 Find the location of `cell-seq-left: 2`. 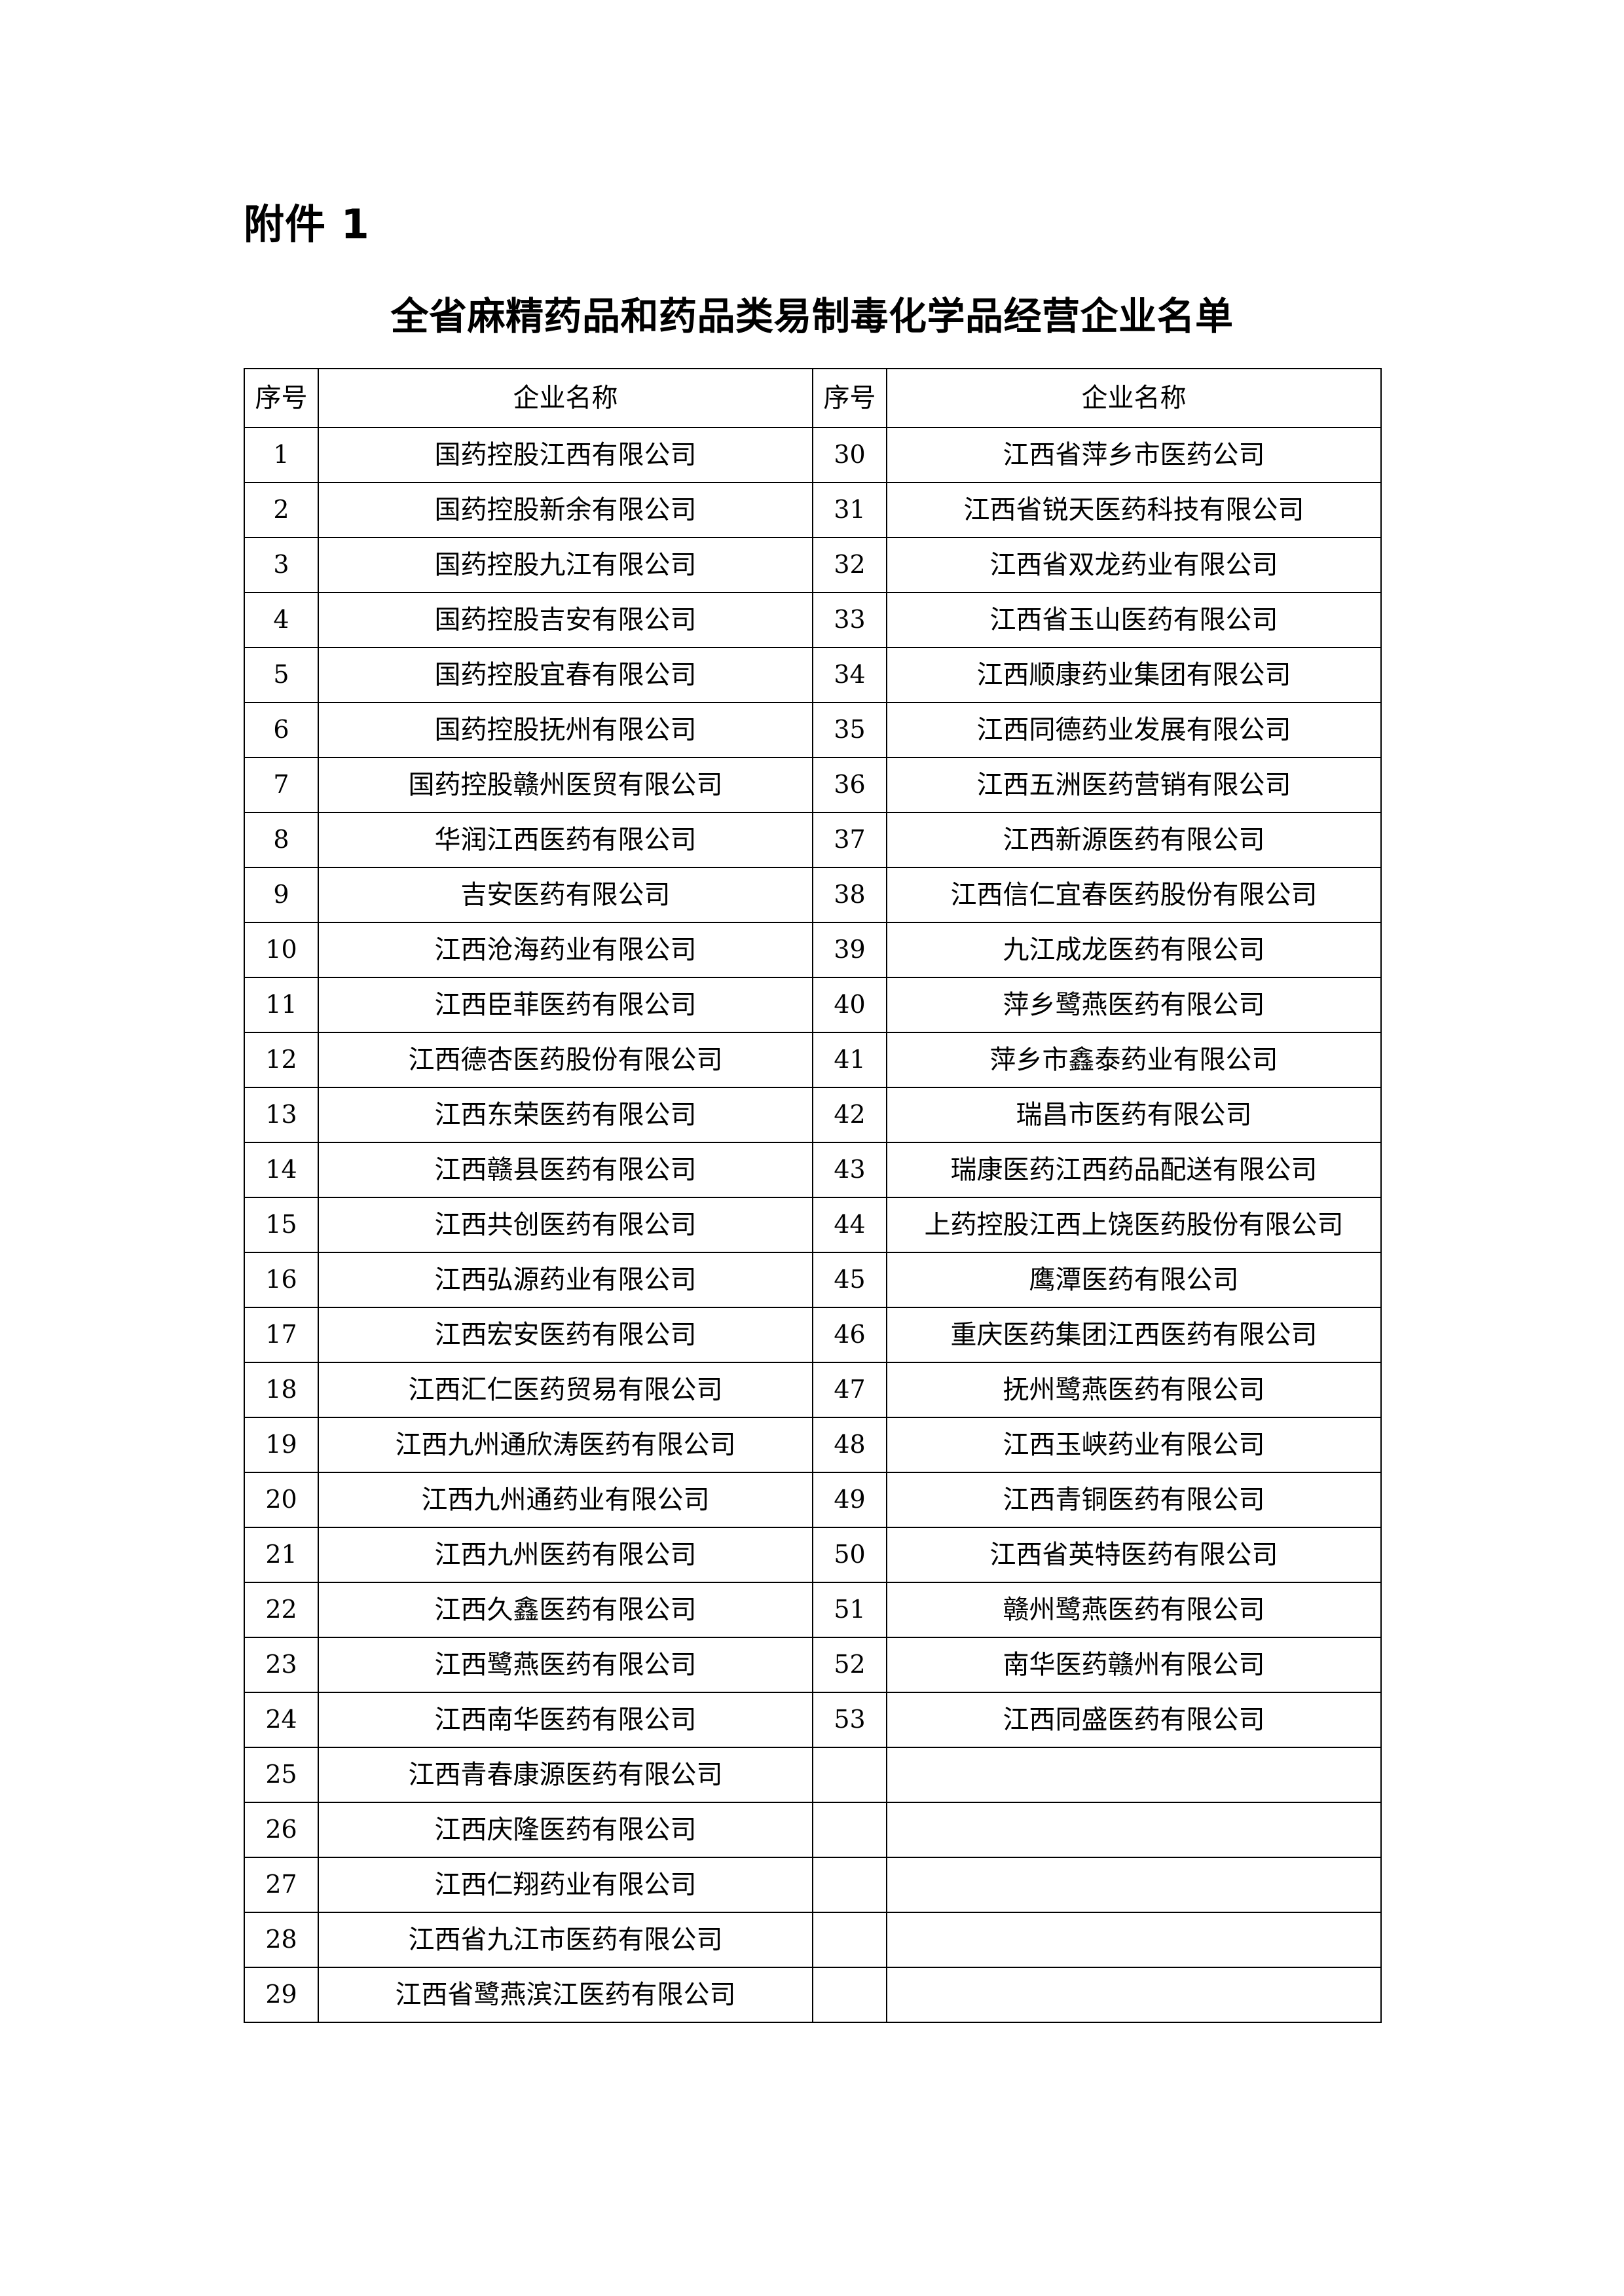

cell-seq-left: 2 is located at coordinates (281, 510).